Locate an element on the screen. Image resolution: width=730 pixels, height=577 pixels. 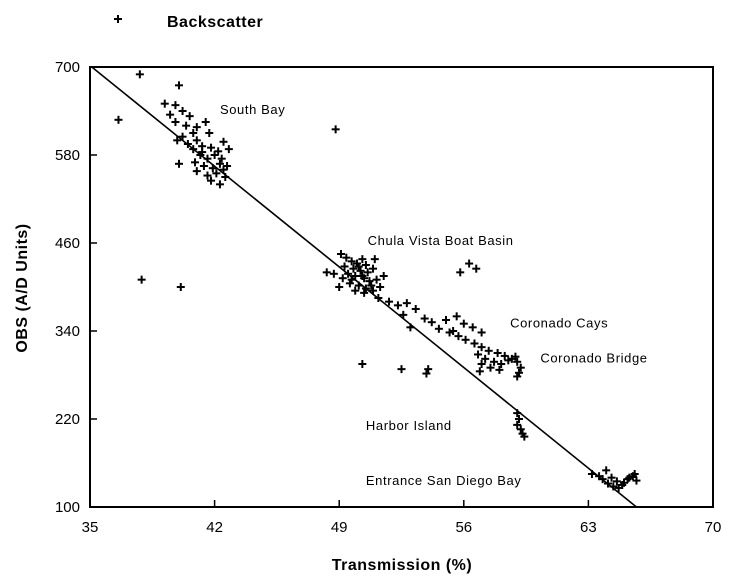
legend-label: Backscatter is located at coordinates (215, 22).